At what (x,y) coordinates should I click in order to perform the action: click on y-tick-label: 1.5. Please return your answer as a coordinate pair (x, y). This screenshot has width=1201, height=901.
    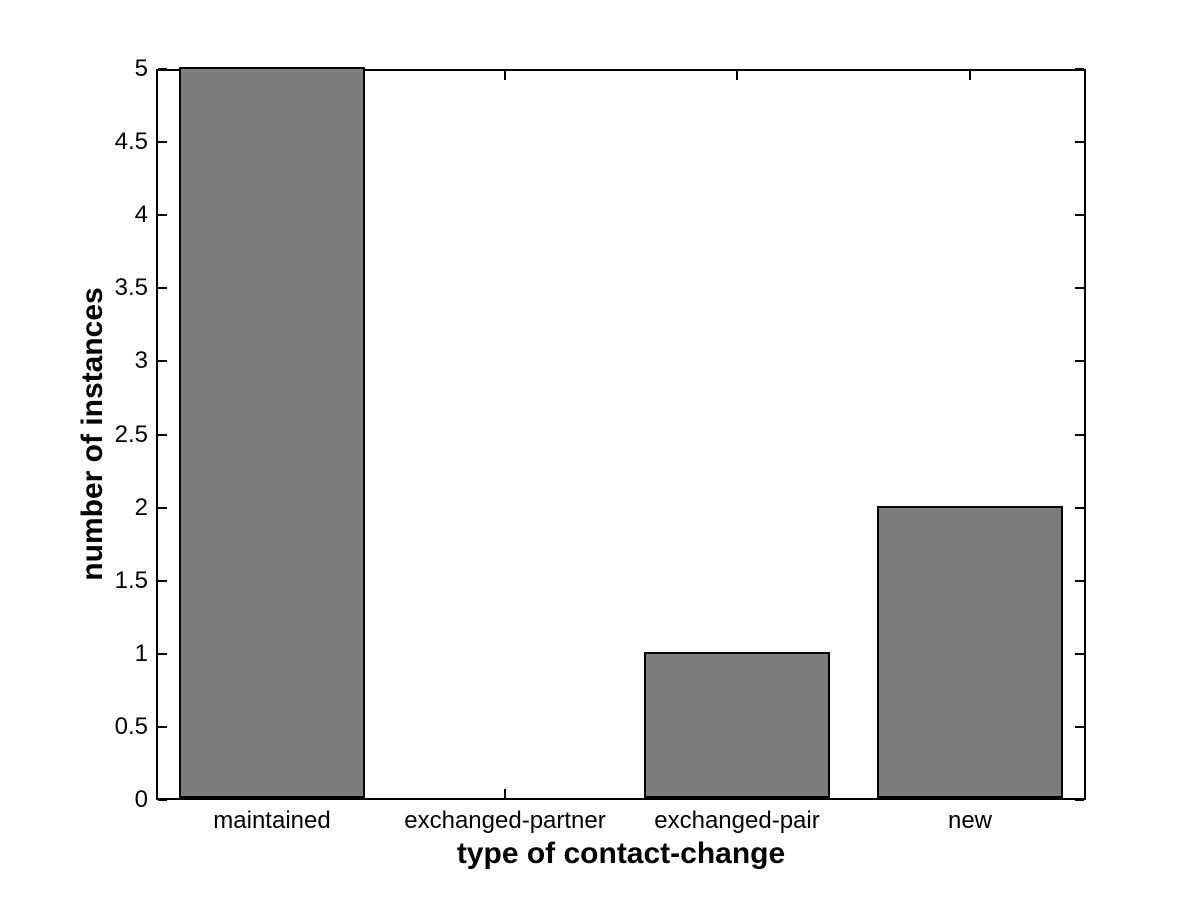
    Looking at the image, I should click on (131, 580).